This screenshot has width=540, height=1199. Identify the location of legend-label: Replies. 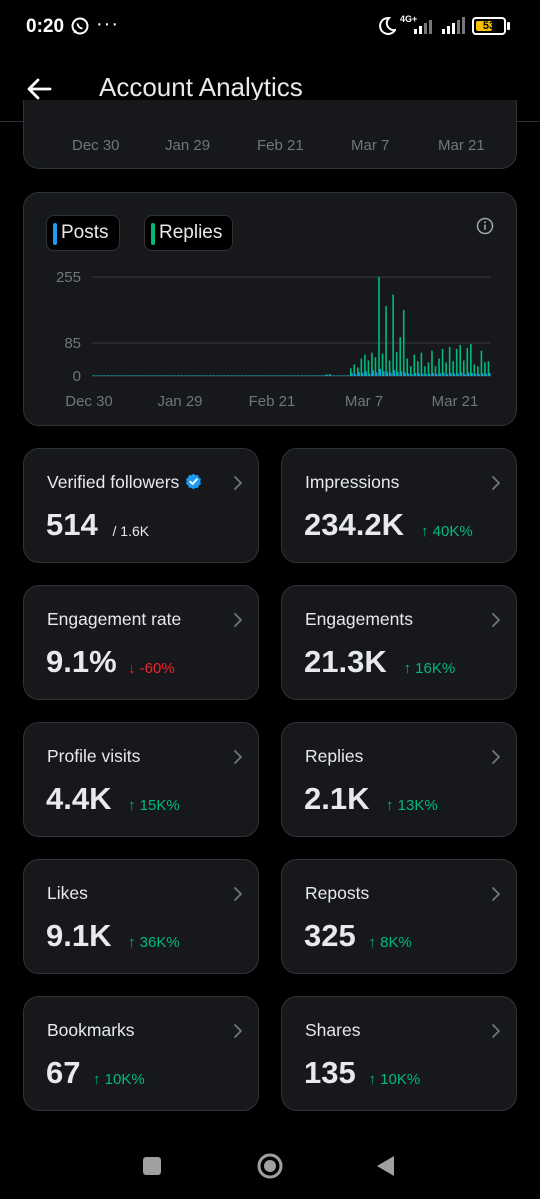
(191, 232).